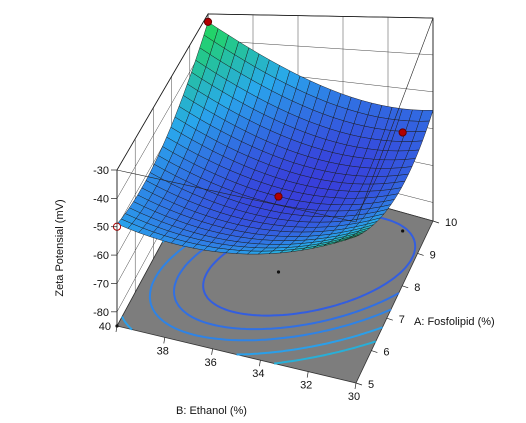  What do you see at coordinates (417, 288) in the screenshot?
I see `x-tick-label: 8` at bounding box center [417, 288].